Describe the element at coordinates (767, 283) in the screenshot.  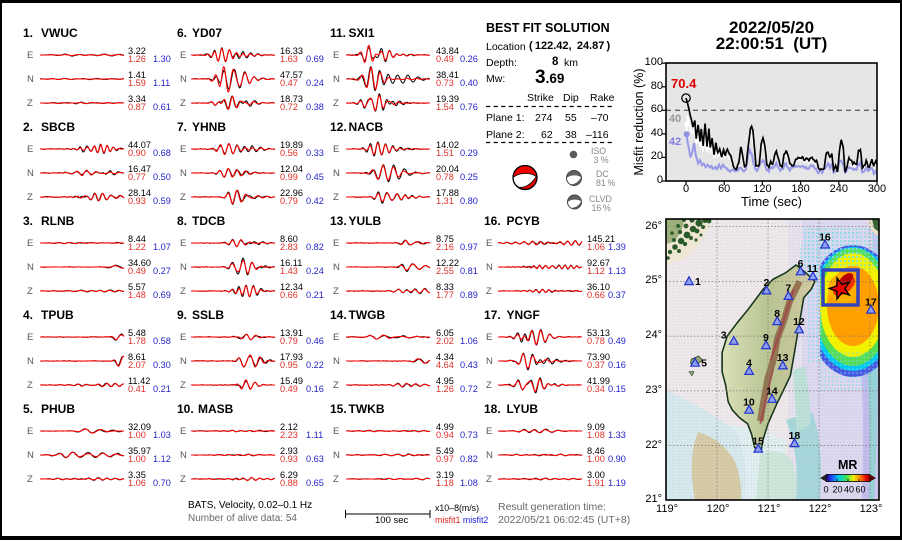
I see `svg-text: 2` at that location.